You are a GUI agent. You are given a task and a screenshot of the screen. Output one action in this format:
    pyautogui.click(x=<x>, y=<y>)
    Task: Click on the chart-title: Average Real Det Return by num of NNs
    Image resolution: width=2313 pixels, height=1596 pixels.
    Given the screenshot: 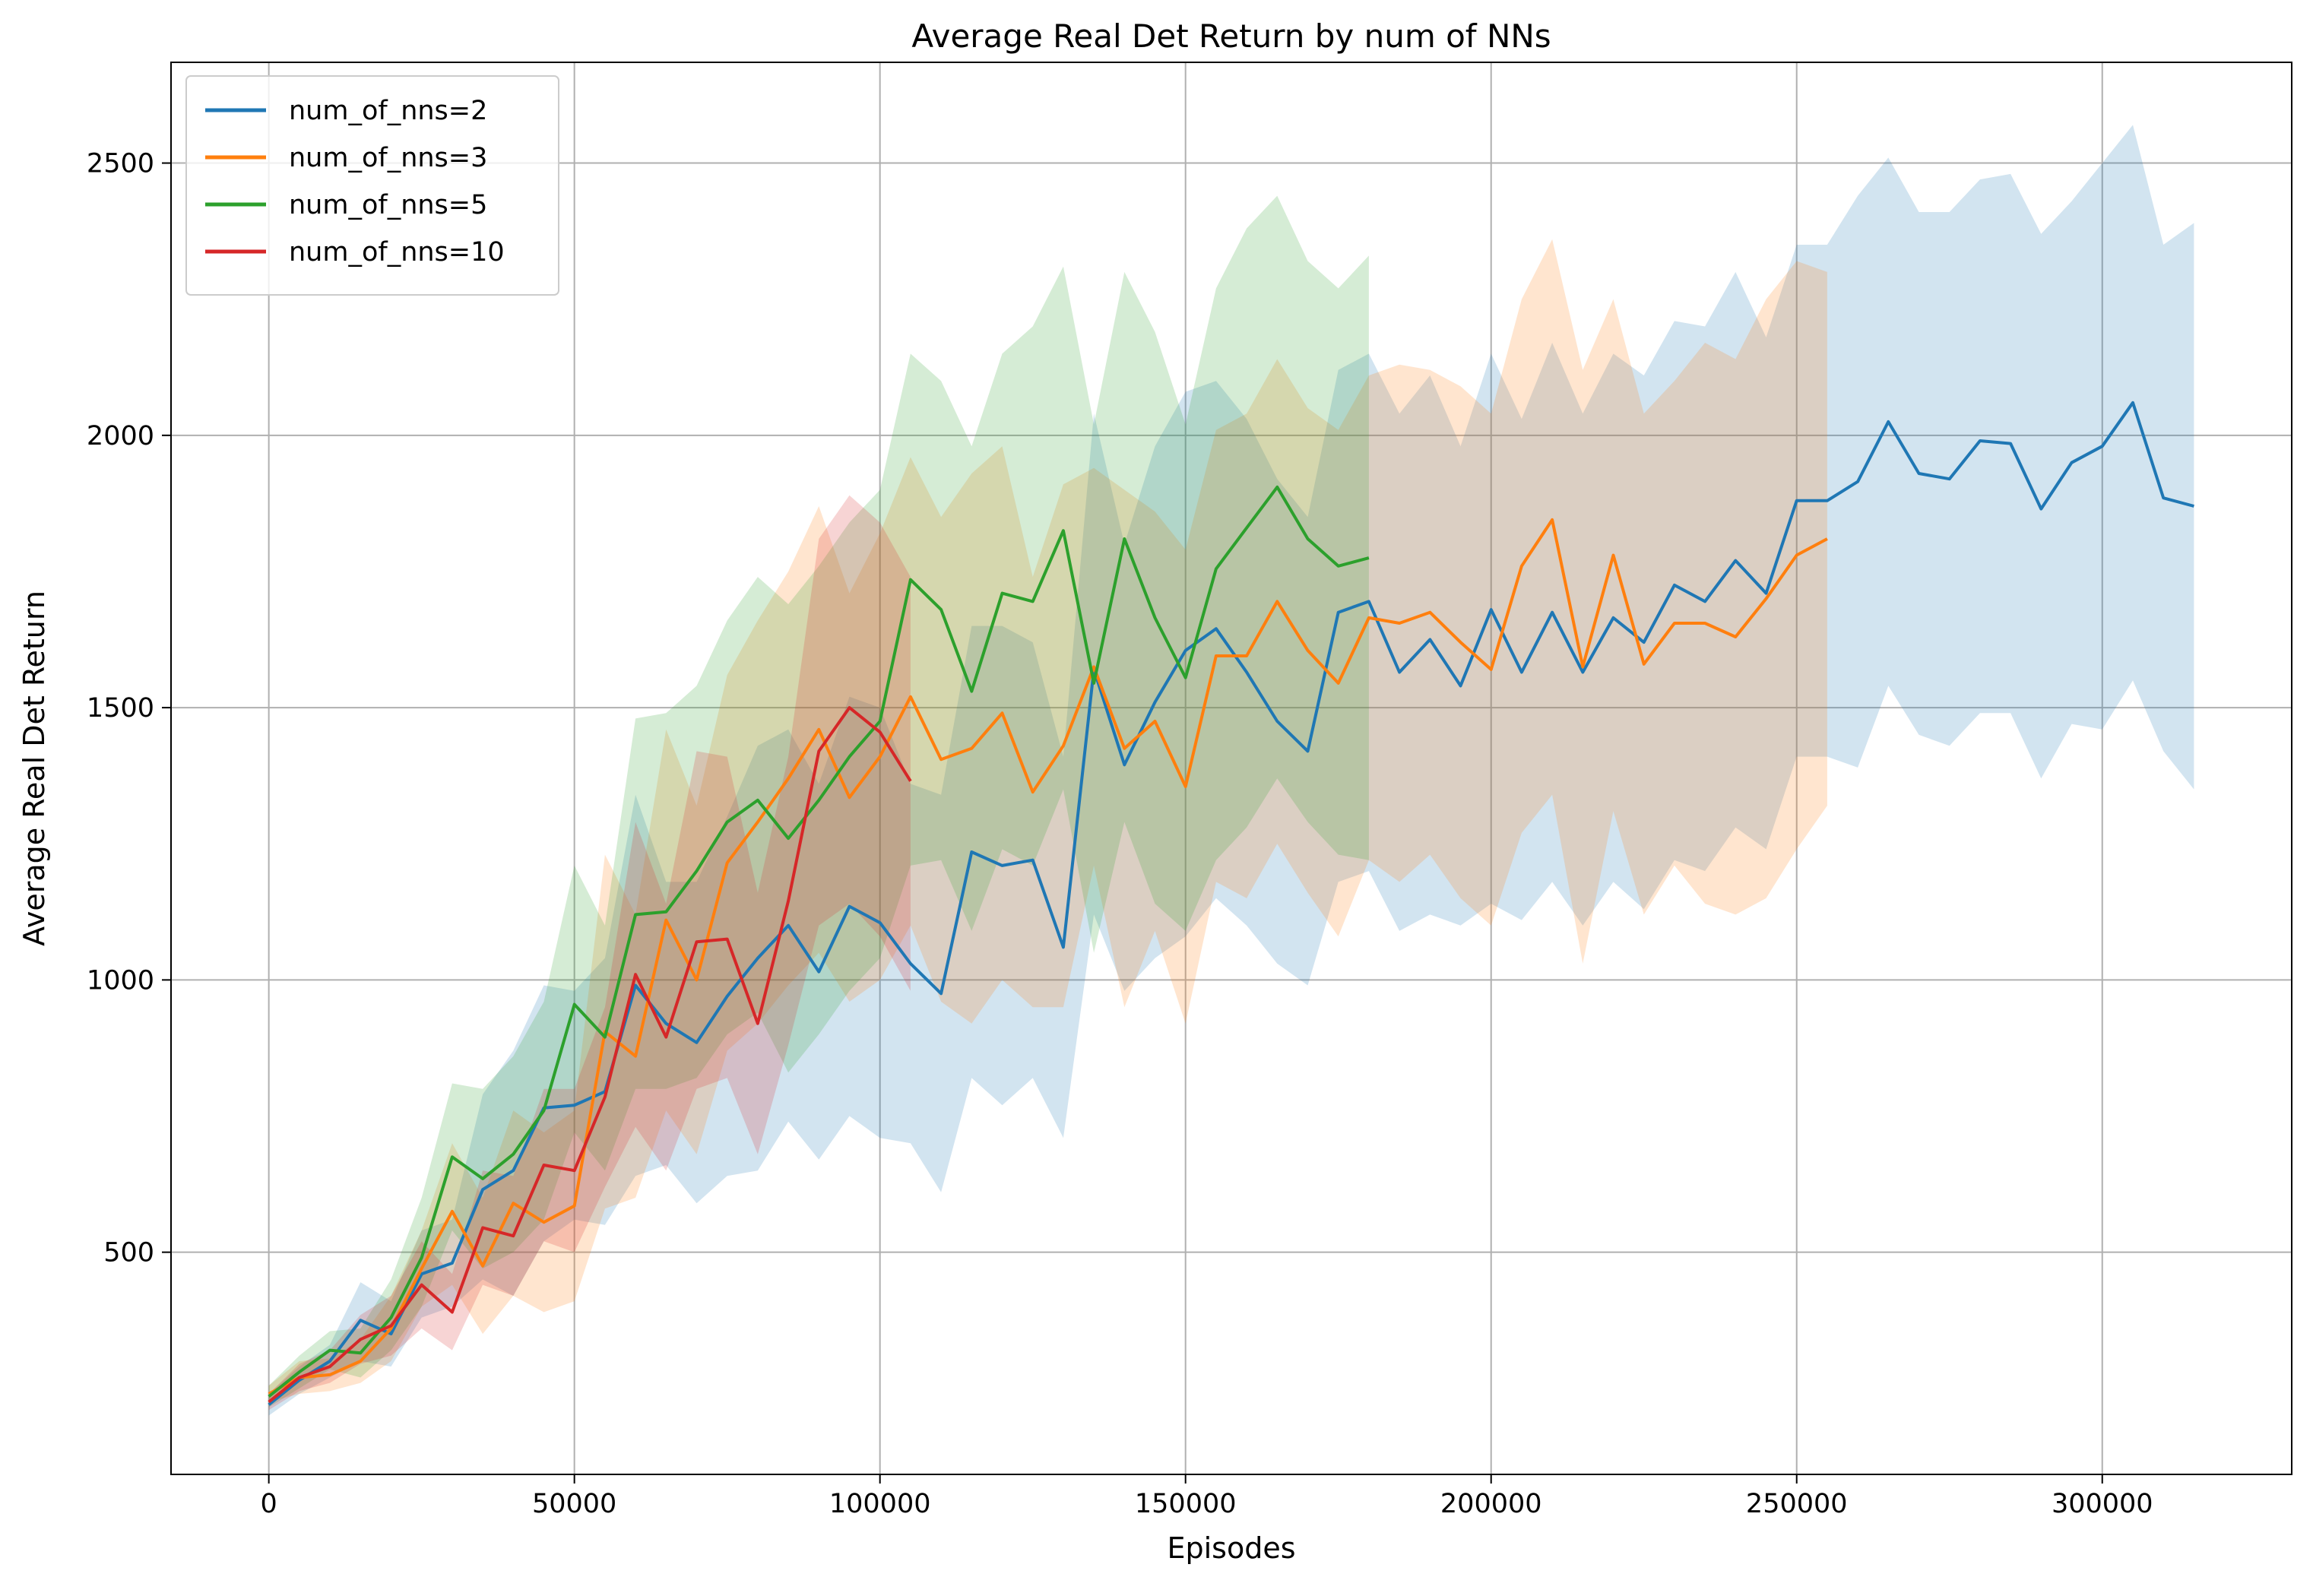 What is the action you would take?
    pyautogui.click(x=1231, y=36)
    